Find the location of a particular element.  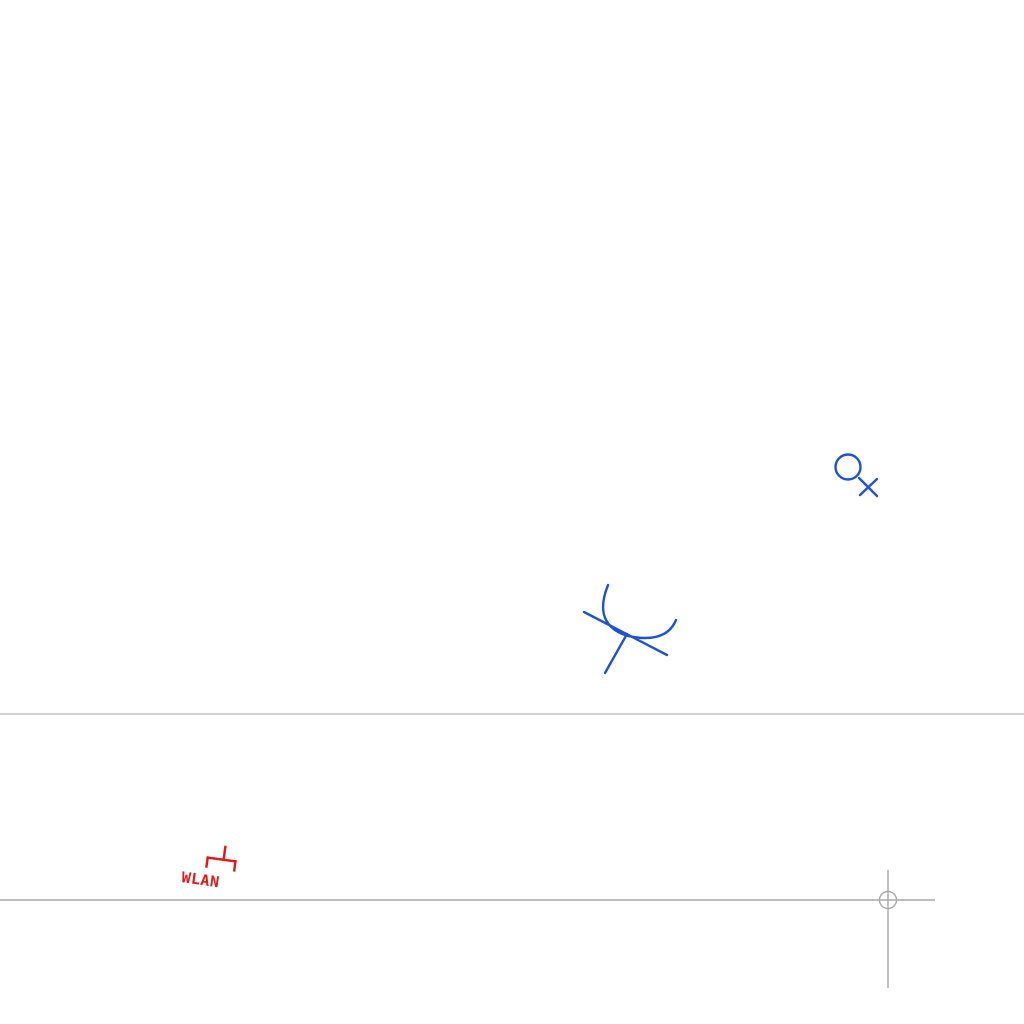

wlan-left-leg is located at coordinates (207, 862).